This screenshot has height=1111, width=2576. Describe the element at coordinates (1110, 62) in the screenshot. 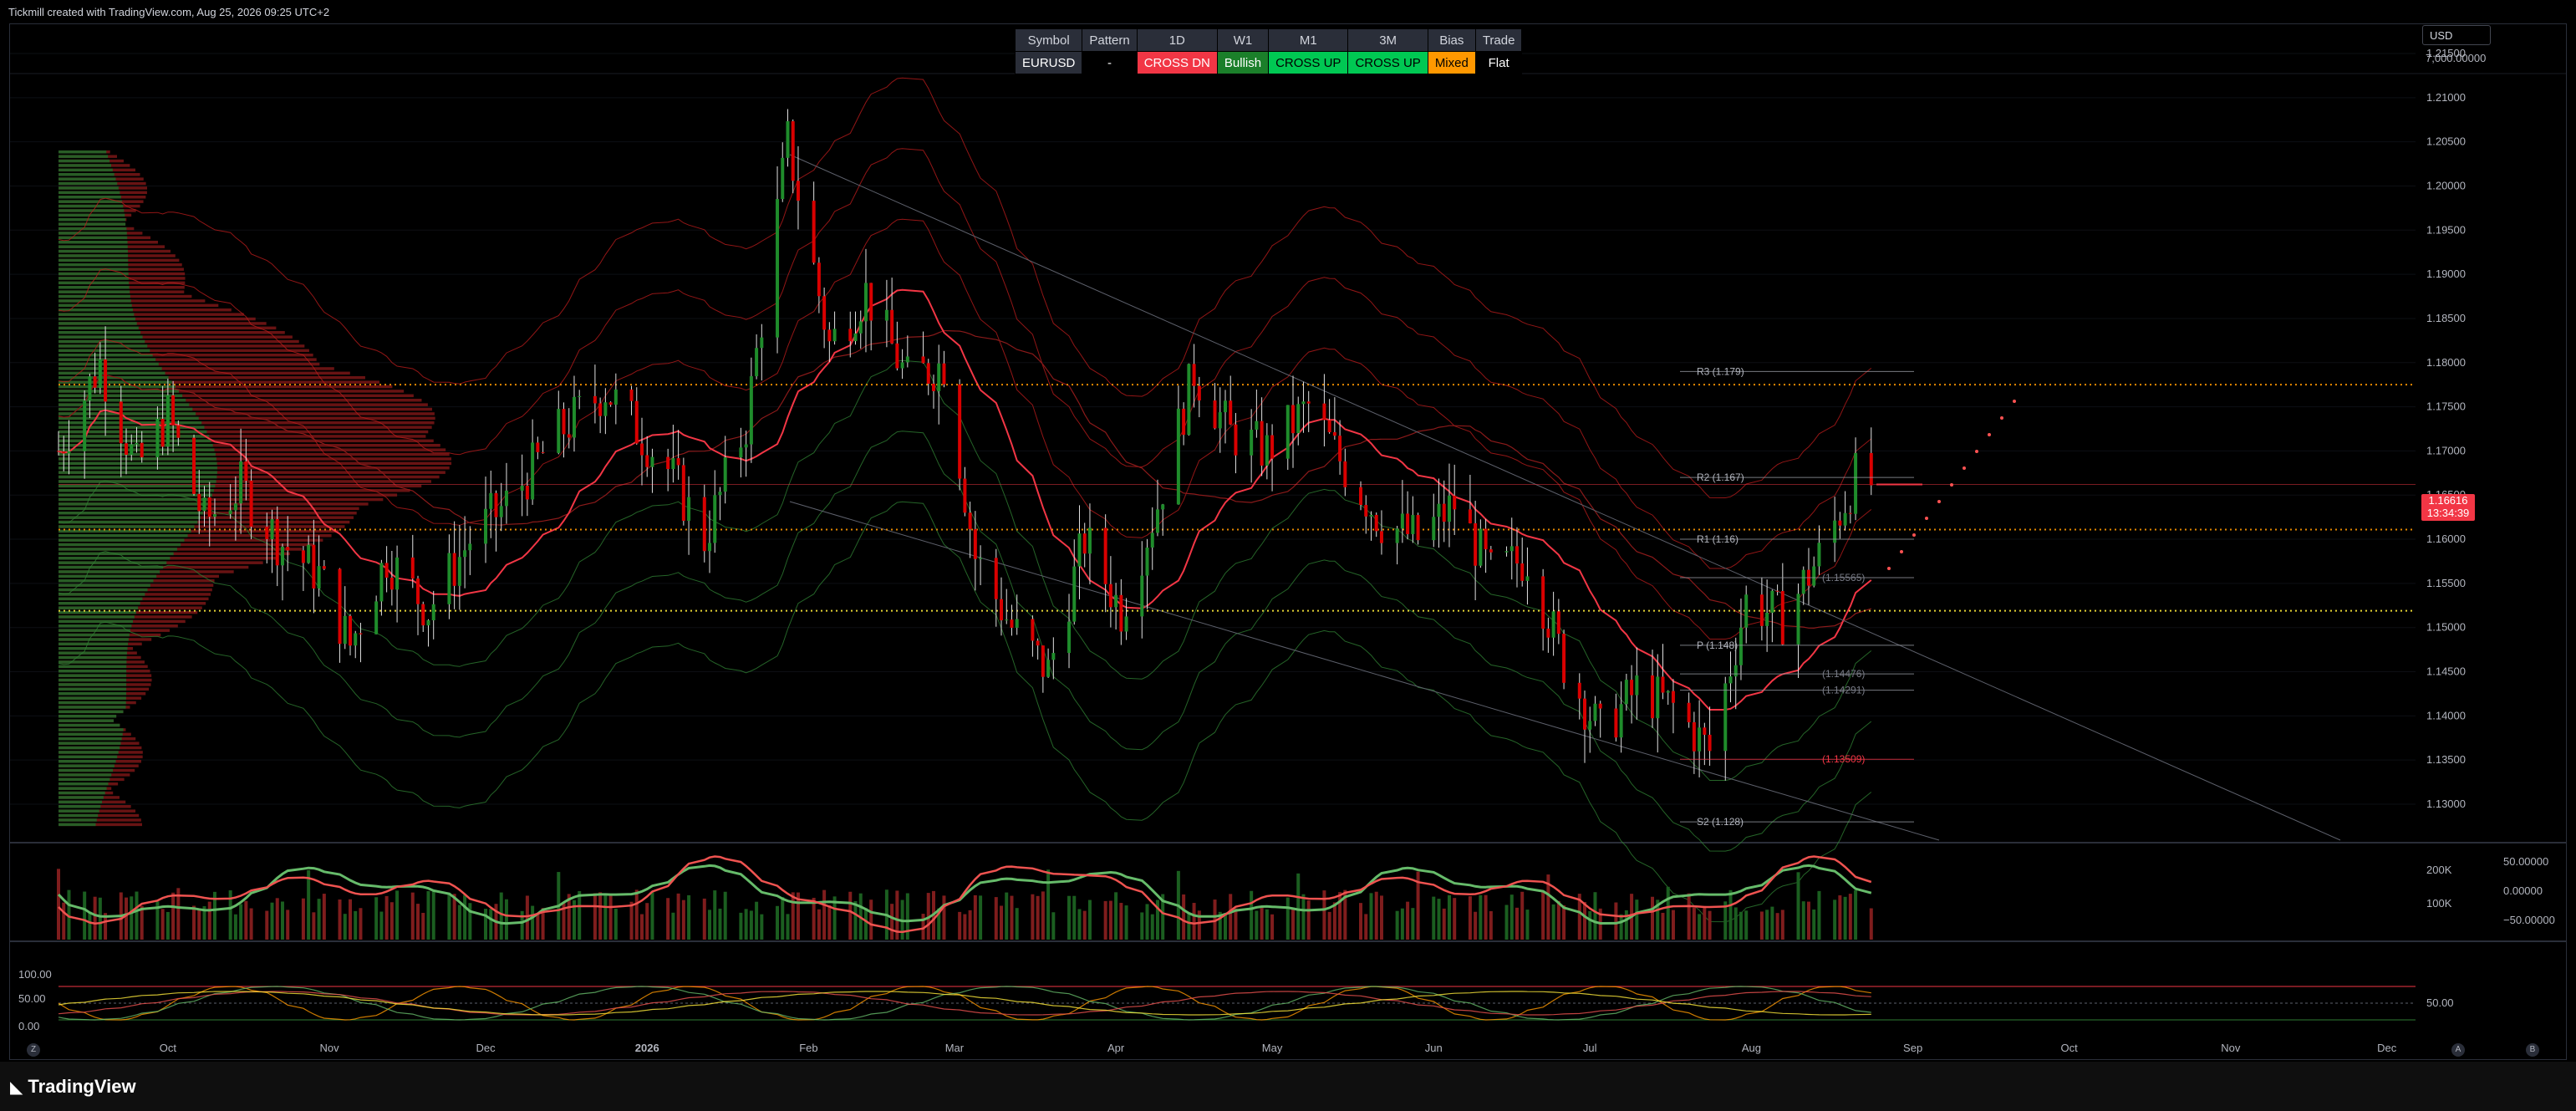

I see `signal-value-1: -` at that location.